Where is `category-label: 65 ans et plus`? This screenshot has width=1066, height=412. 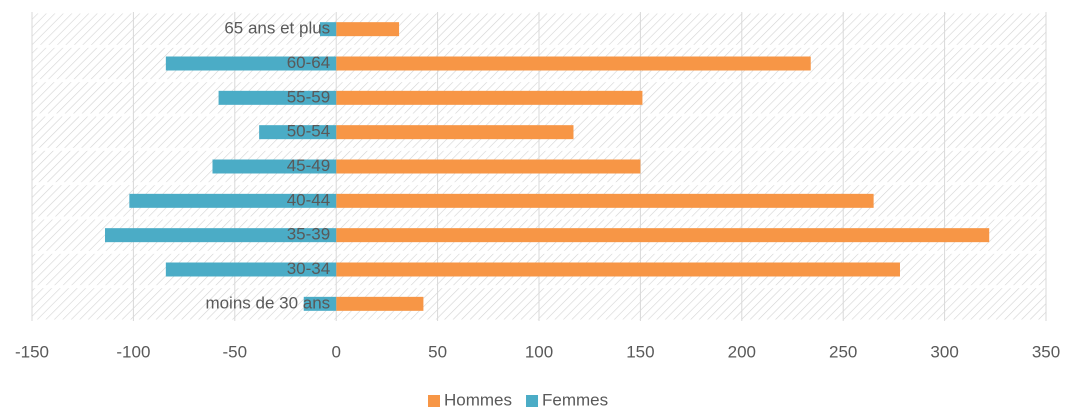
category-label: 65 ans et plus is located at coordinates (277, 28).